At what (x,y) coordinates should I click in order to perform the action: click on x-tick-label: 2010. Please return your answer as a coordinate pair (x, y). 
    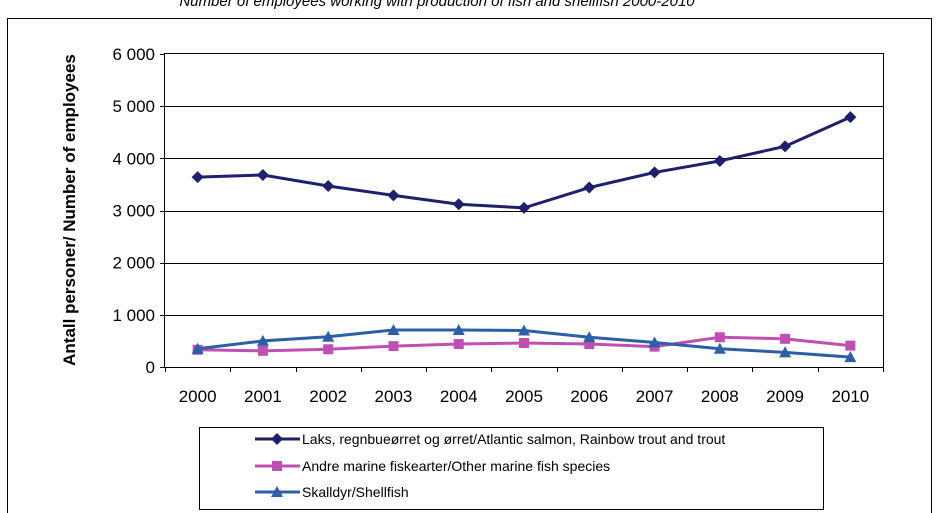
    Looking at the image, I should click on (850, 396).